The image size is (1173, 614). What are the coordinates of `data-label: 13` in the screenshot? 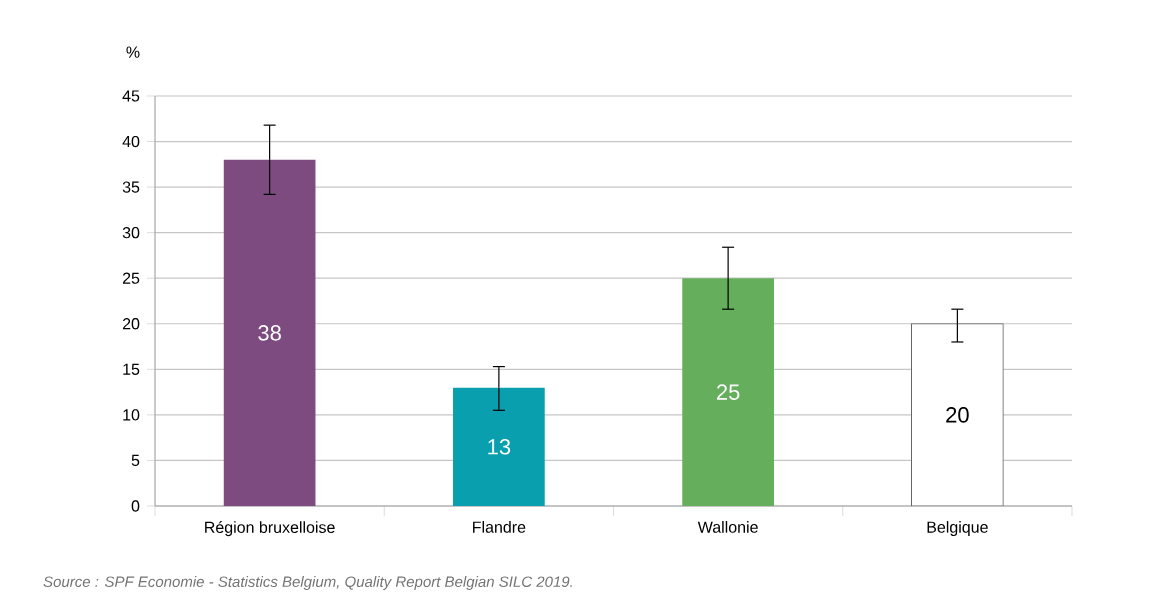 It's located at (499, 447).